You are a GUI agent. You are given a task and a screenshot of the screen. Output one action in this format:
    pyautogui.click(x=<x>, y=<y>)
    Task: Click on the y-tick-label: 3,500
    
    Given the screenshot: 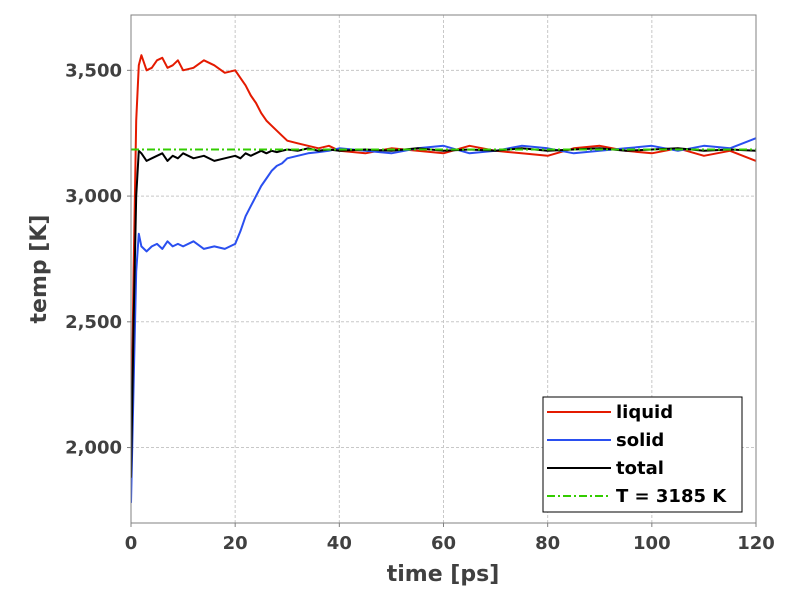 What is the action you would take?
    pyautogui.click(x=93, y=70)
    